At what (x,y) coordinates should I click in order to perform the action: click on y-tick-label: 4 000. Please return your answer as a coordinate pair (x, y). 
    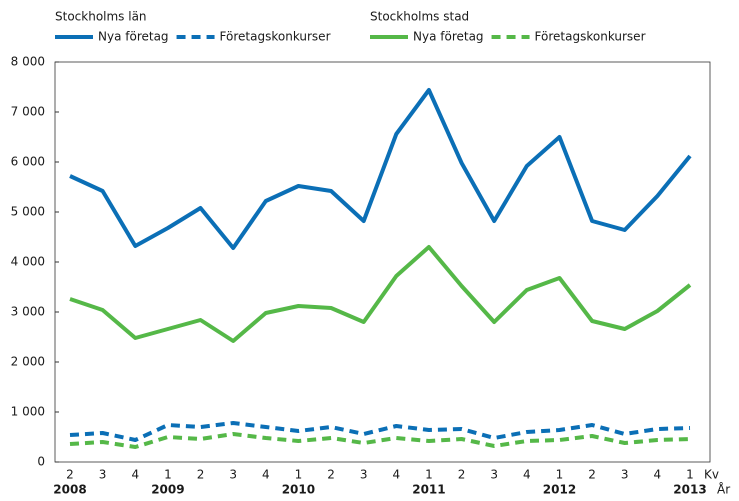
    Looking at the image, I should click on (28, 262).